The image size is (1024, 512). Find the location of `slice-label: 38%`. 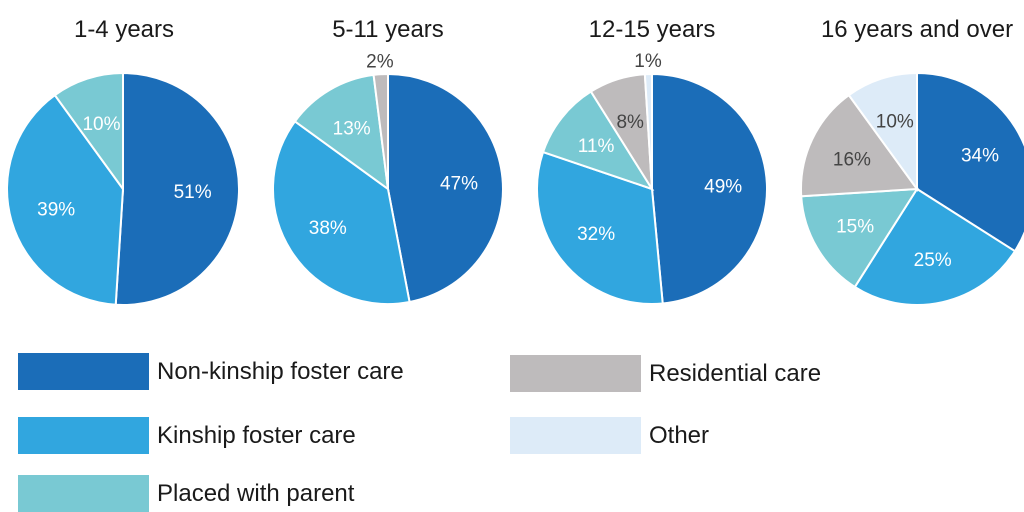

slice-label: 38% is located at coordinates (328, 228).